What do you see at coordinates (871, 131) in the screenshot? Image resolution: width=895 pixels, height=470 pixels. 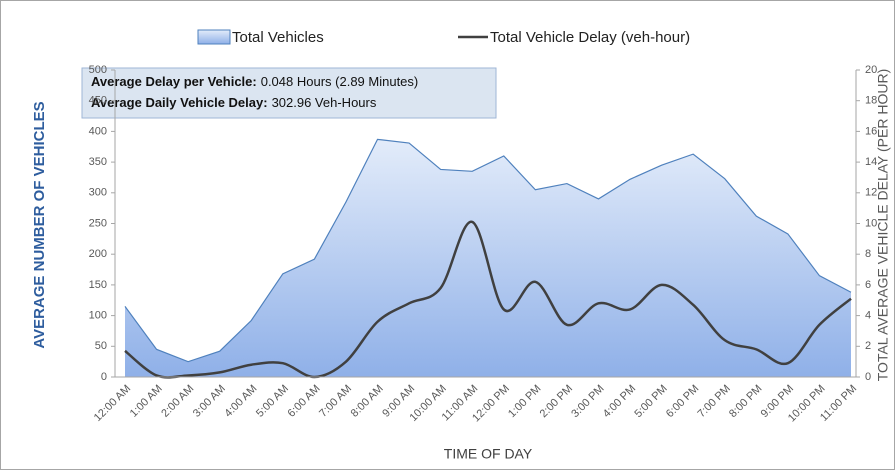 I see `y2-tick-label: 16` at bounding box center [871, 131].